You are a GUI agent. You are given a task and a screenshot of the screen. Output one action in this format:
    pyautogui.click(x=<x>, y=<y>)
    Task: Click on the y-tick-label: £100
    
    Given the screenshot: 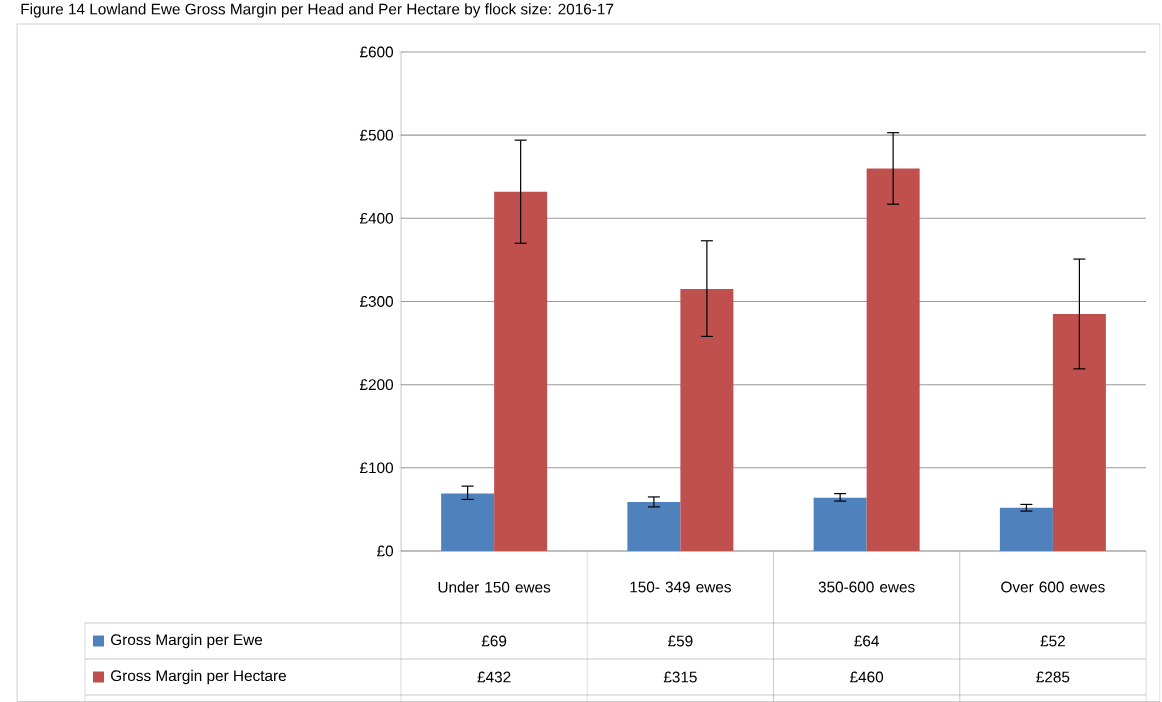 What is the action you would take?
    pyautogui.click(x=376, y=468)
    